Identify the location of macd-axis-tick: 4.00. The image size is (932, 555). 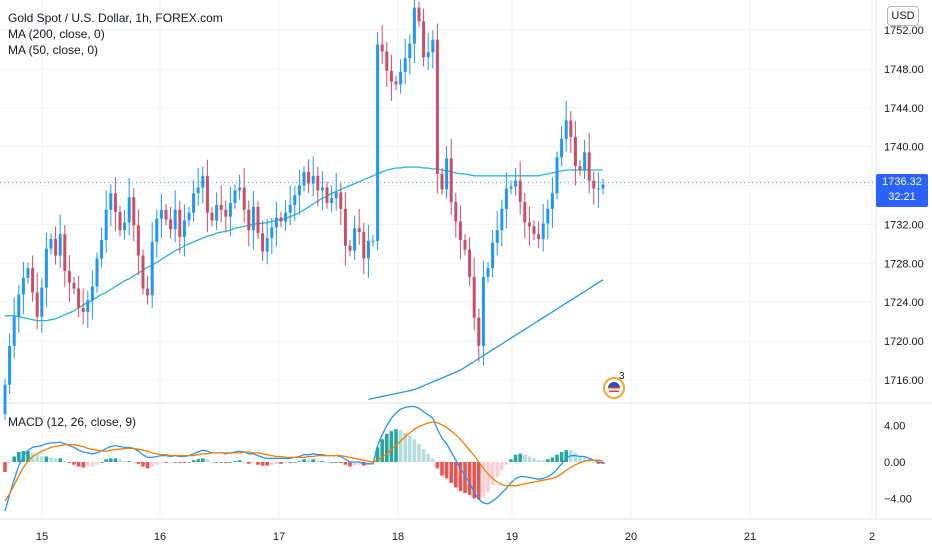
(894, 427).